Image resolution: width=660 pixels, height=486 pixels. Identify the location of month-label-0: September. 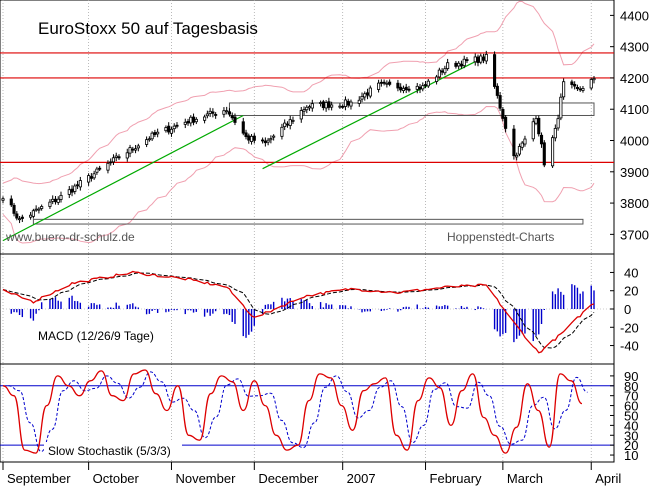
(39, 478).